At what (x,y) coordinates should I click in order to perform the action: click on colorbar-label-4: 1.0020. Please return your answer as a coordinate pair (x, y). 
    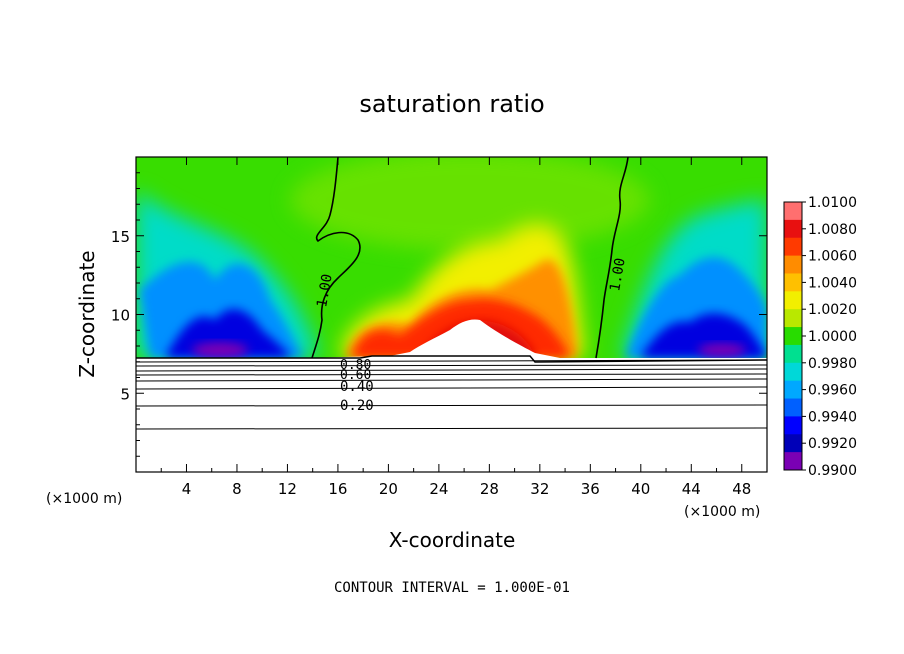
    Looking at the image, I should click on (832, 310).